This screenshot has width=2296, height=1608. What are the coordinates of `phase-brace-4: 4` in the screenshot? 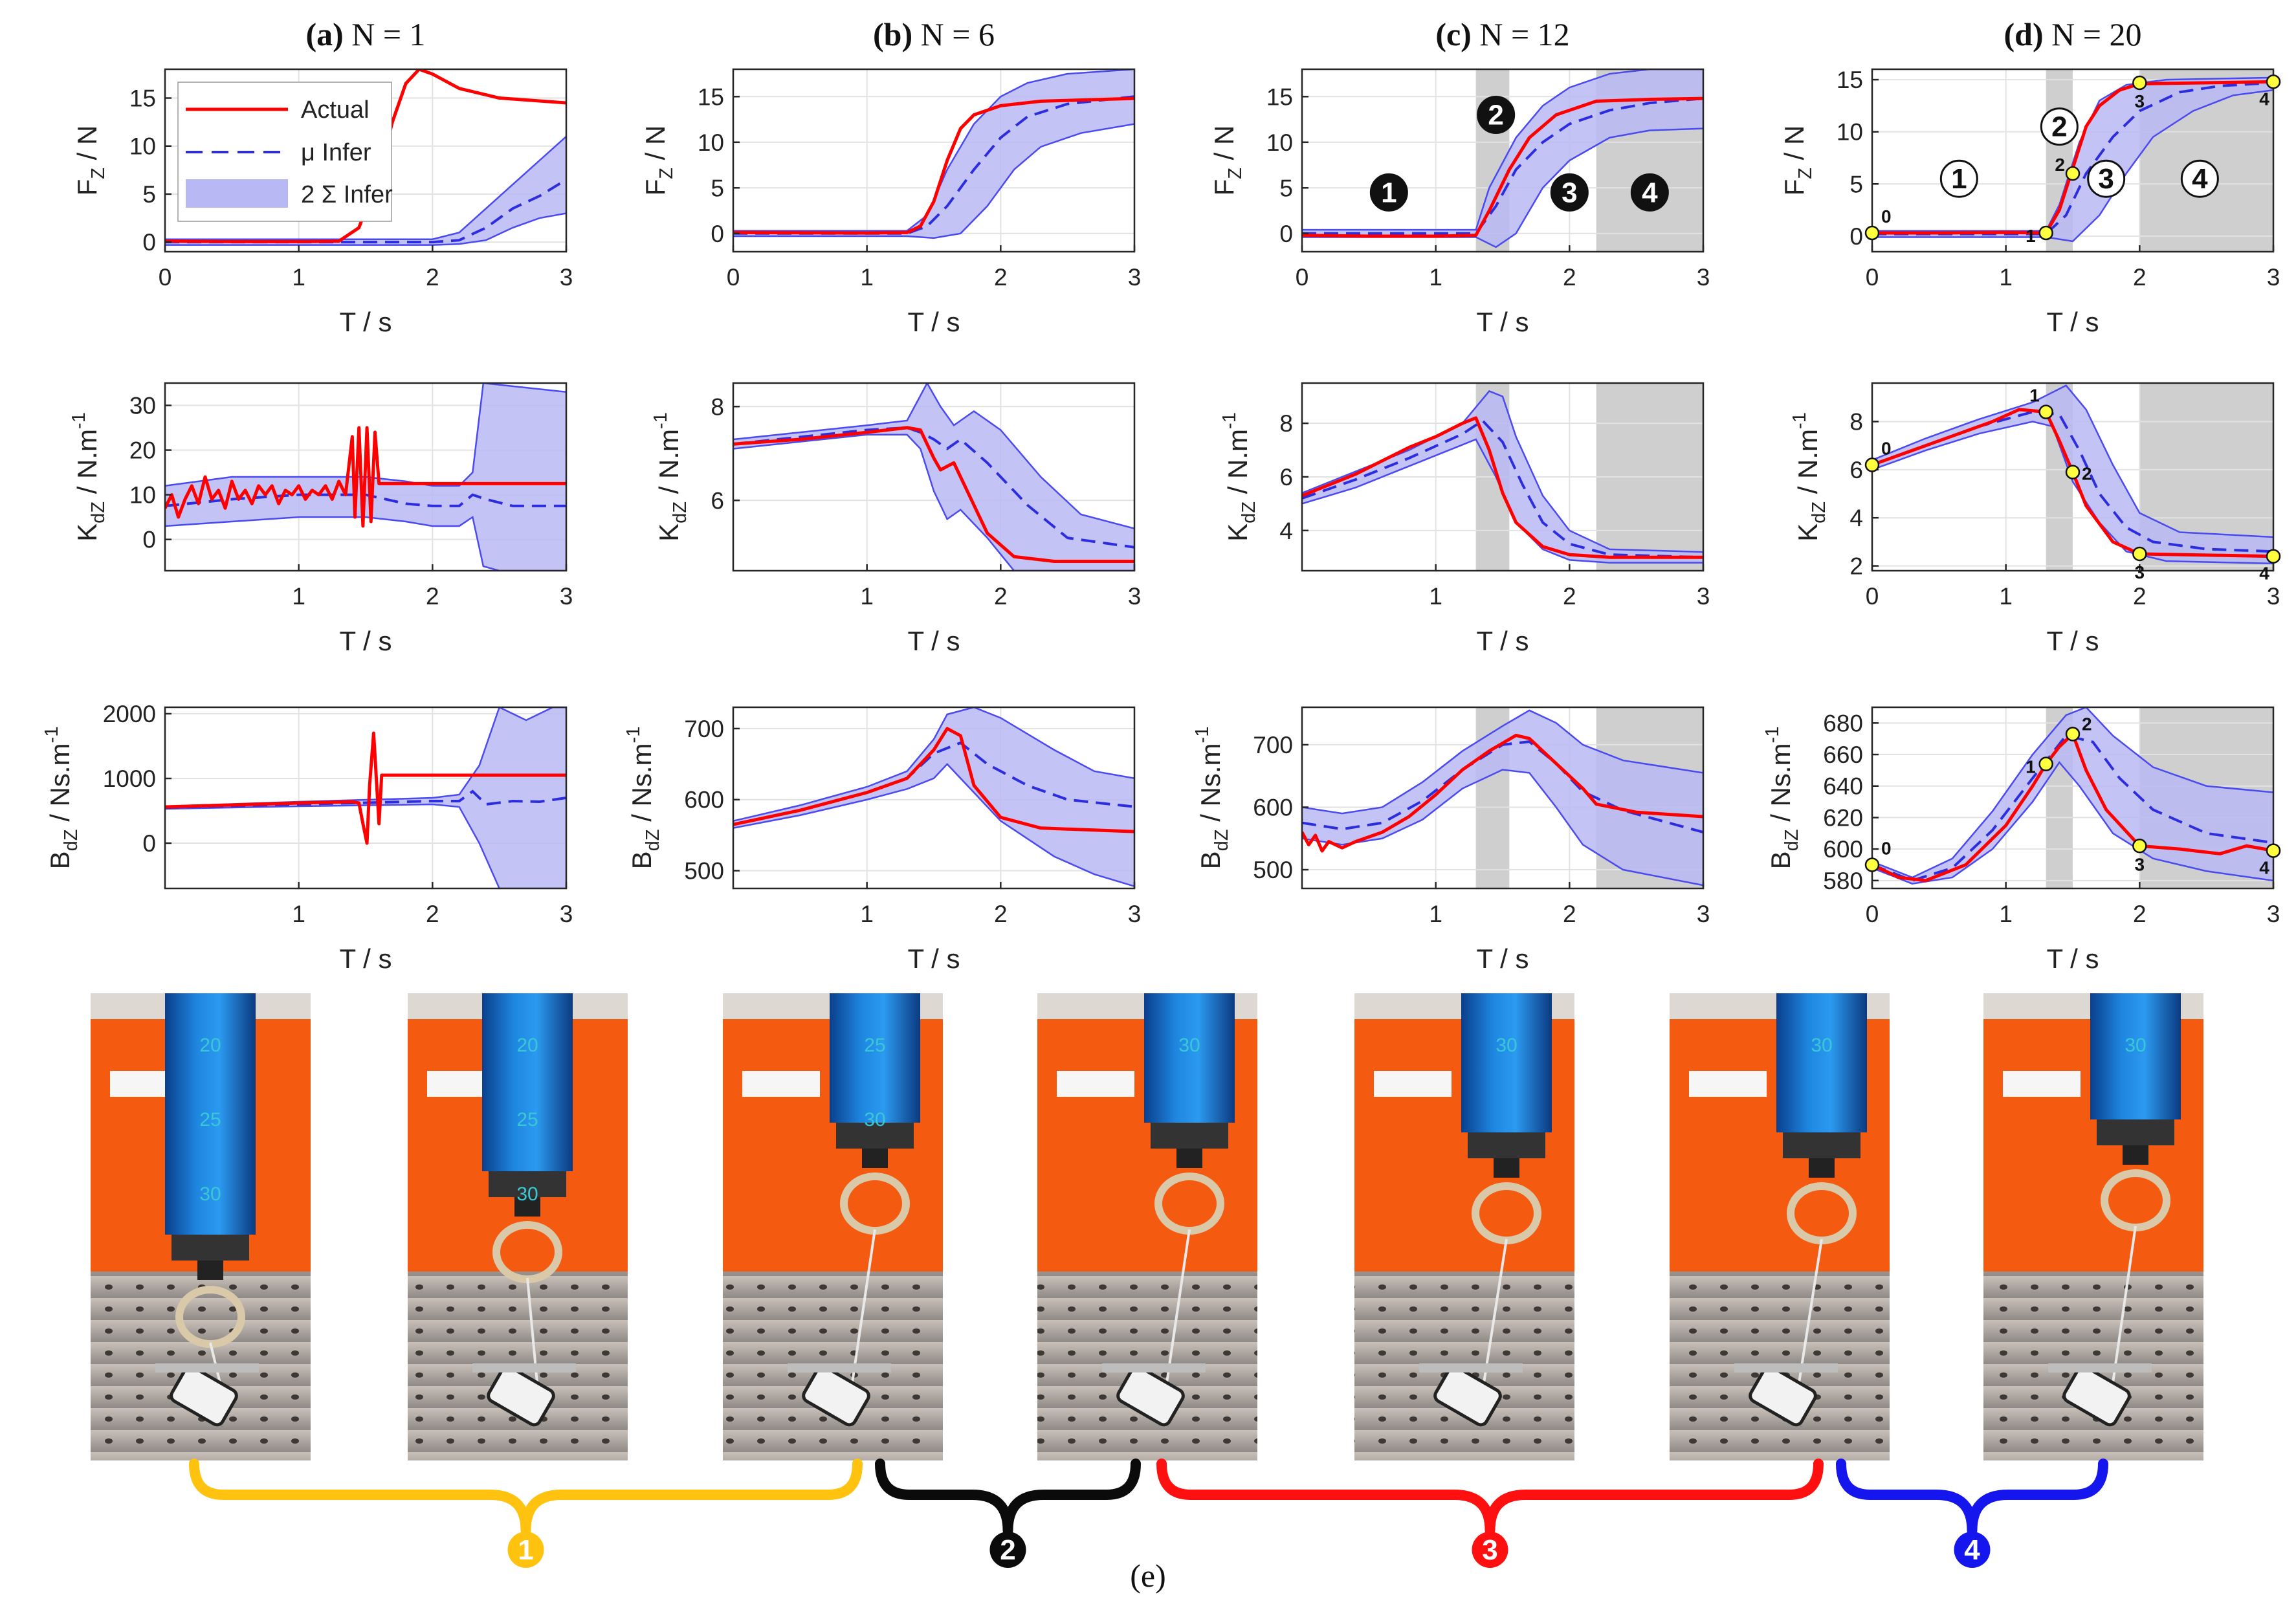 It's located at (1972, 1513).